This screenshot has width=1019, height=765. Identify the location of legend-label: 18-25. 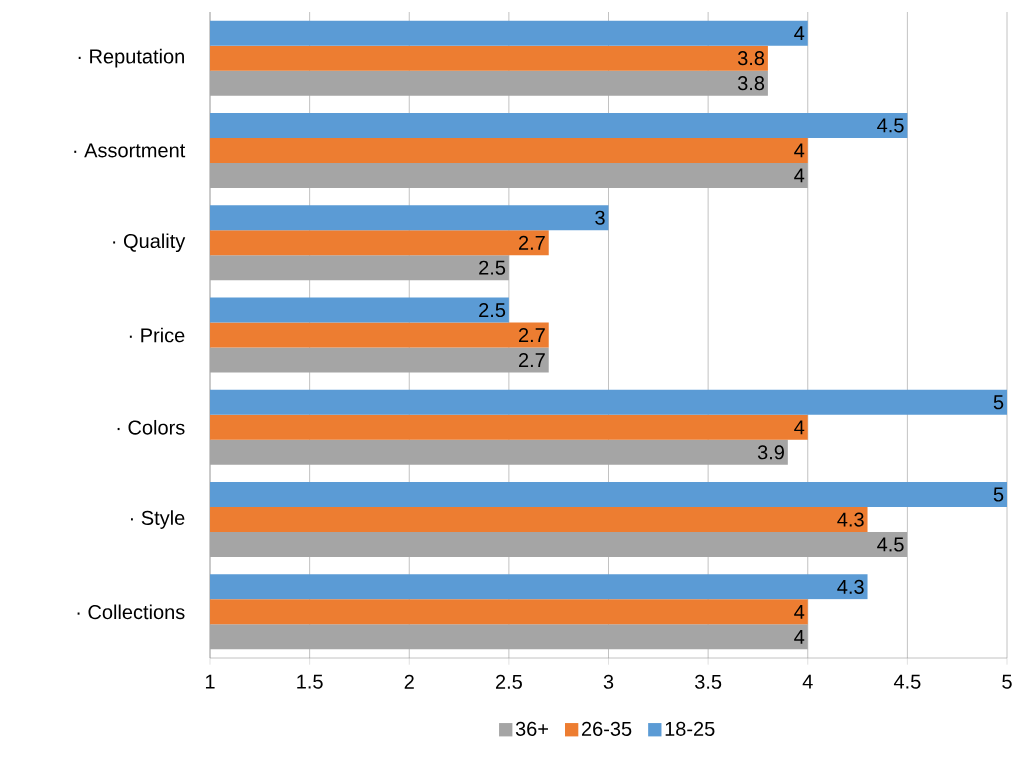
(690, 728).